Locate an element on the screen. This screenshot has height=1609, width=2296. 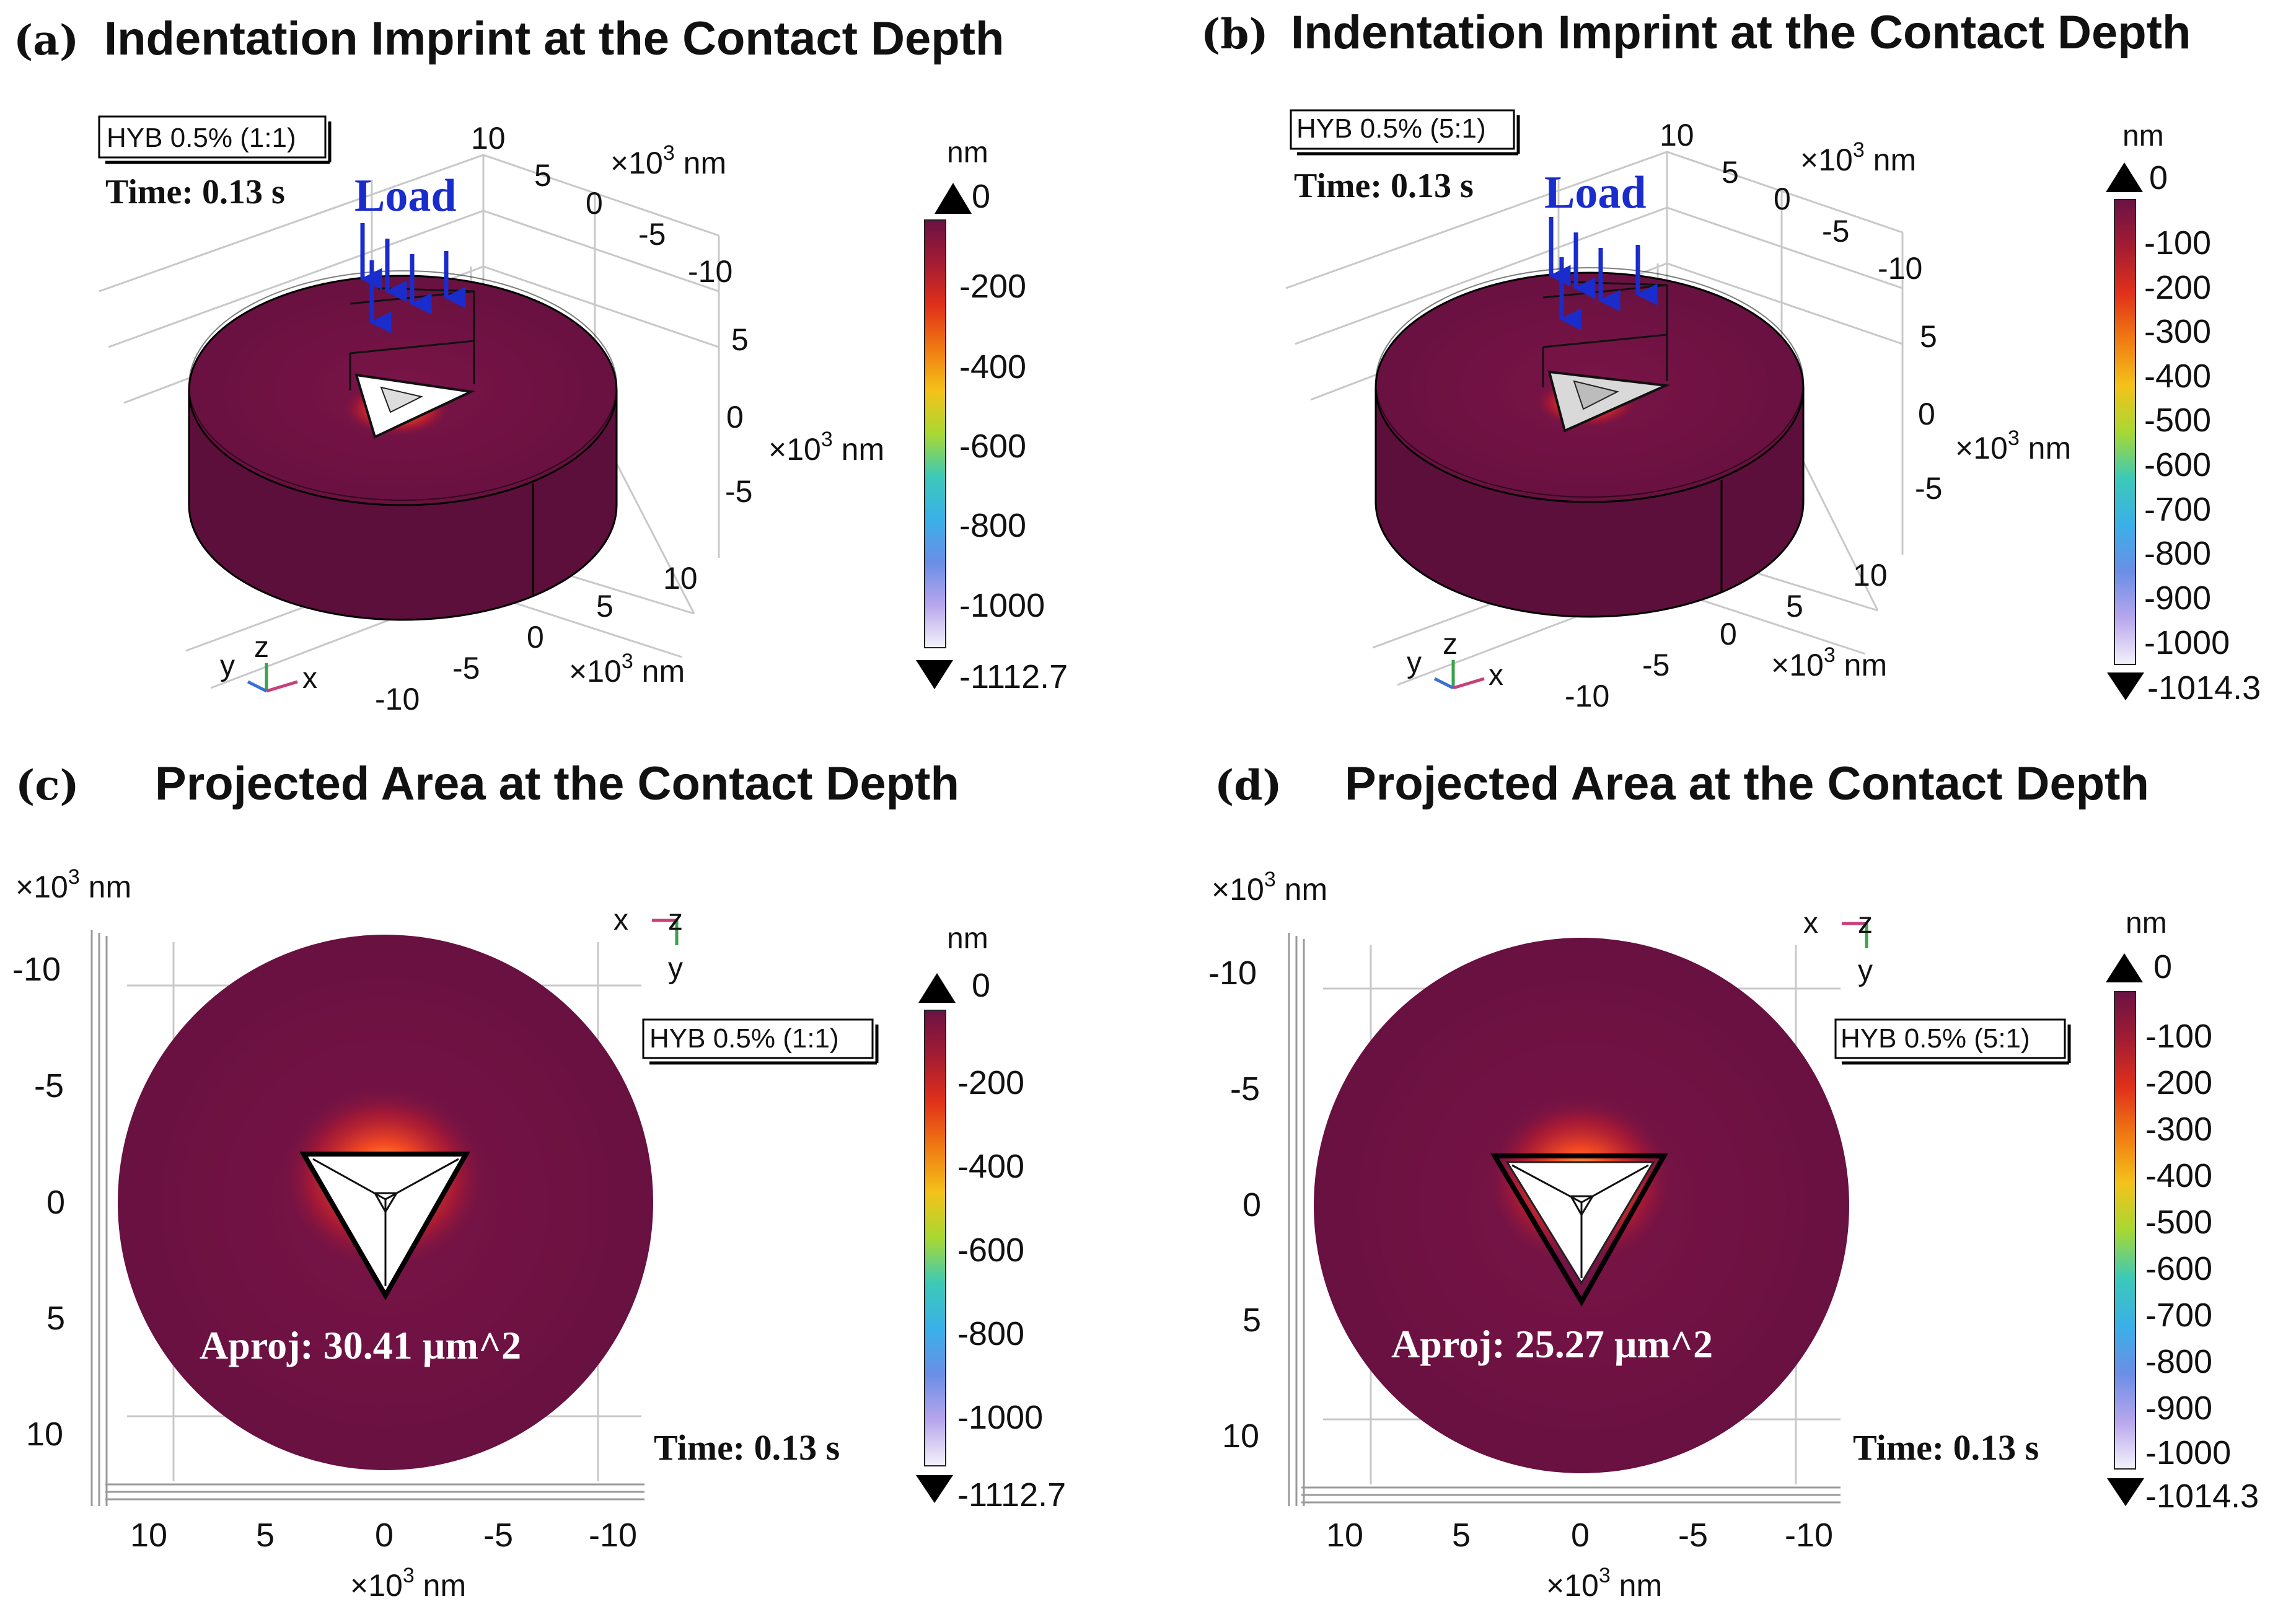
panel-d-aproj: Aproj: 25.27 µm^2 is located at coordinates (1552, 1344).